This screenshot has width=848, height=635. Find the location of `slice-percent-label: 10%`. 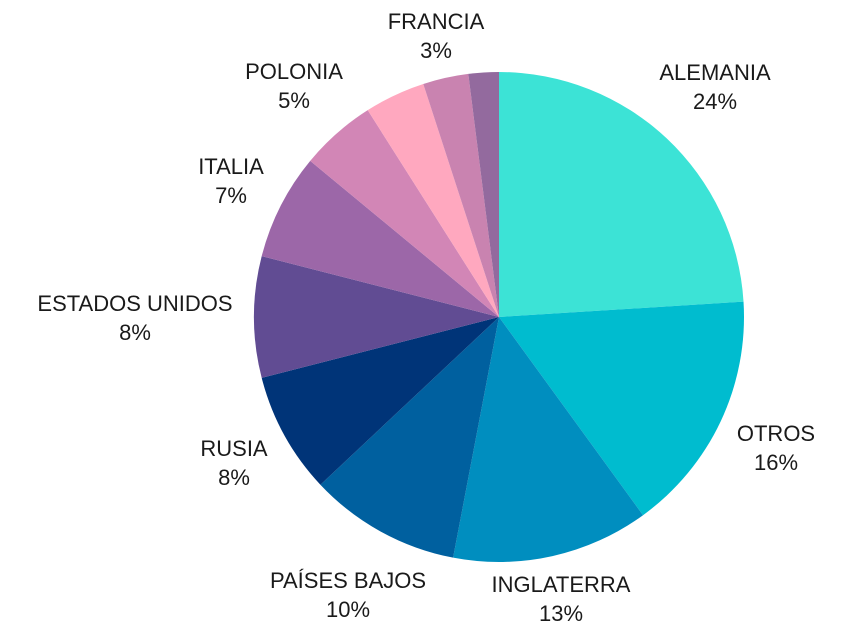

slice-percent-label: 10% is located at coordinates (348, 609).